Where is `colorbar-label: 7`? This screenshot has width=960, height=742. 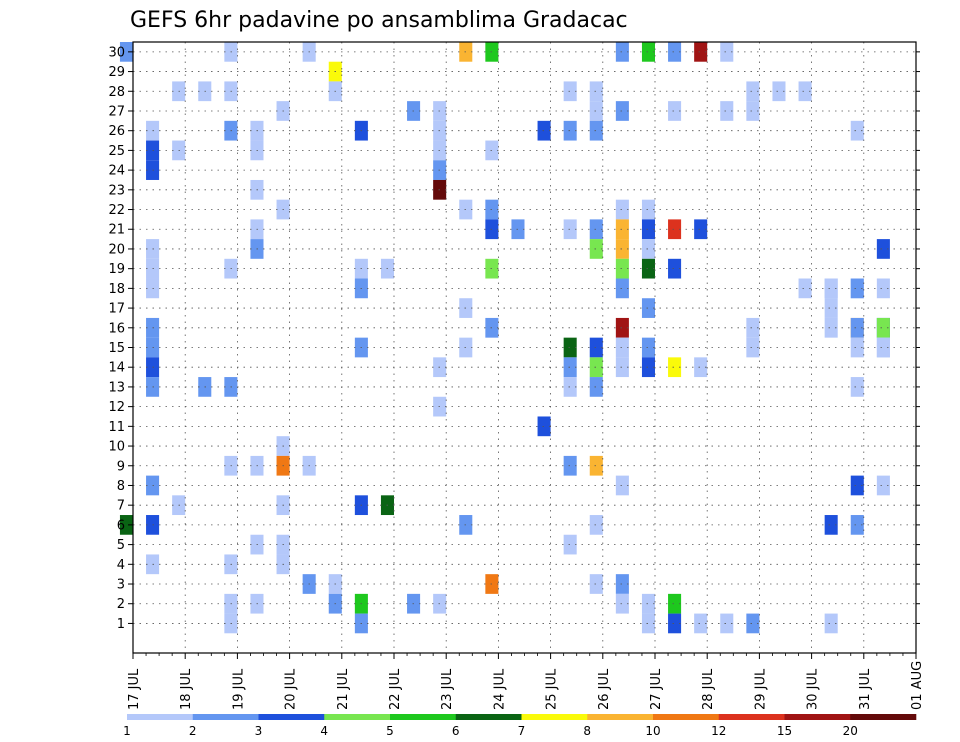 colorbar-label: 7 is located at coordinates (522, 731).